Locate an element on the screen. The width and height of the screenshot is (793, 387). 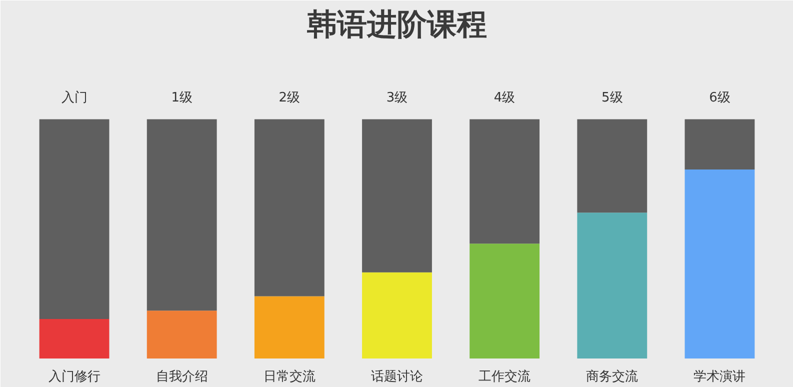
x-tick-label: 入门修行 is located at coordinates (74, 376).